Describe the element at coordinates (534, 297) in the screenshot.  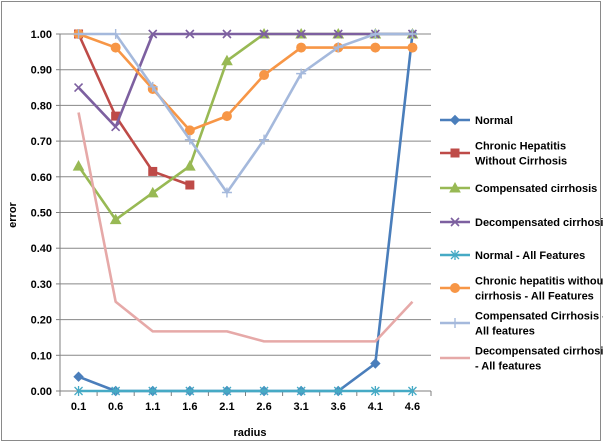
I see `legend-label: cirrhosis - All Features` at that location.